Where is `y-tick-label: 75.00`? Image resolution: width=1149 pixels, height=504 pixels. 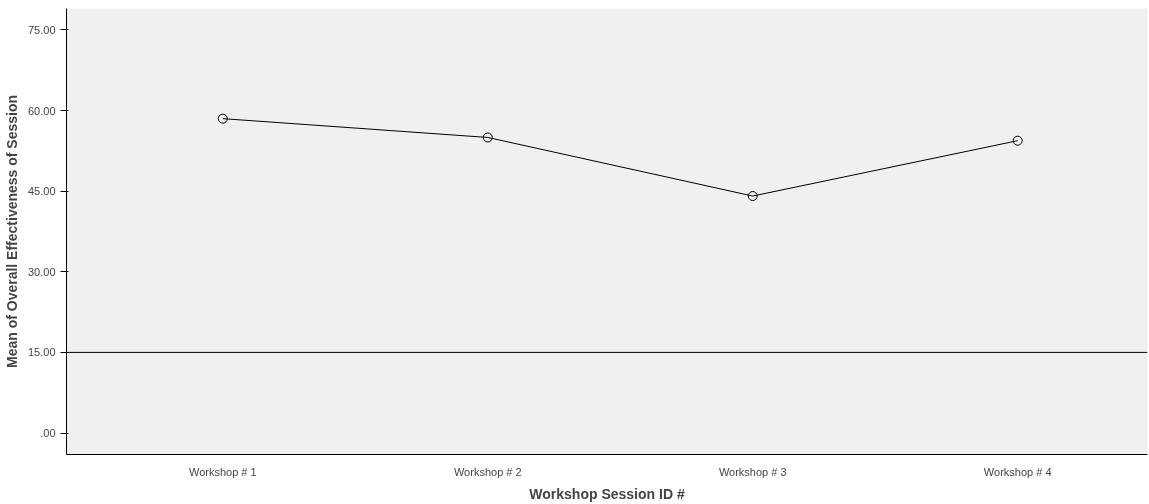
y-tick-label: 75.00 is located at coordinates (41, 29).